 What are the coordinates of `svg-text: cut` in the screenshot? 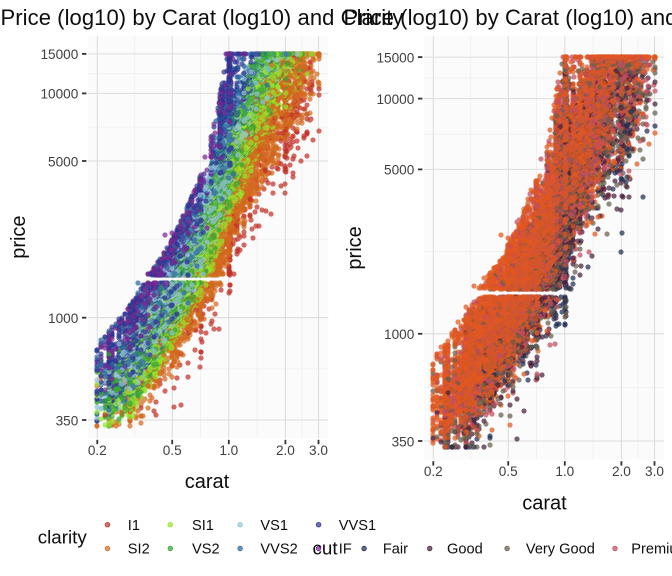 It's located at (326, 548).